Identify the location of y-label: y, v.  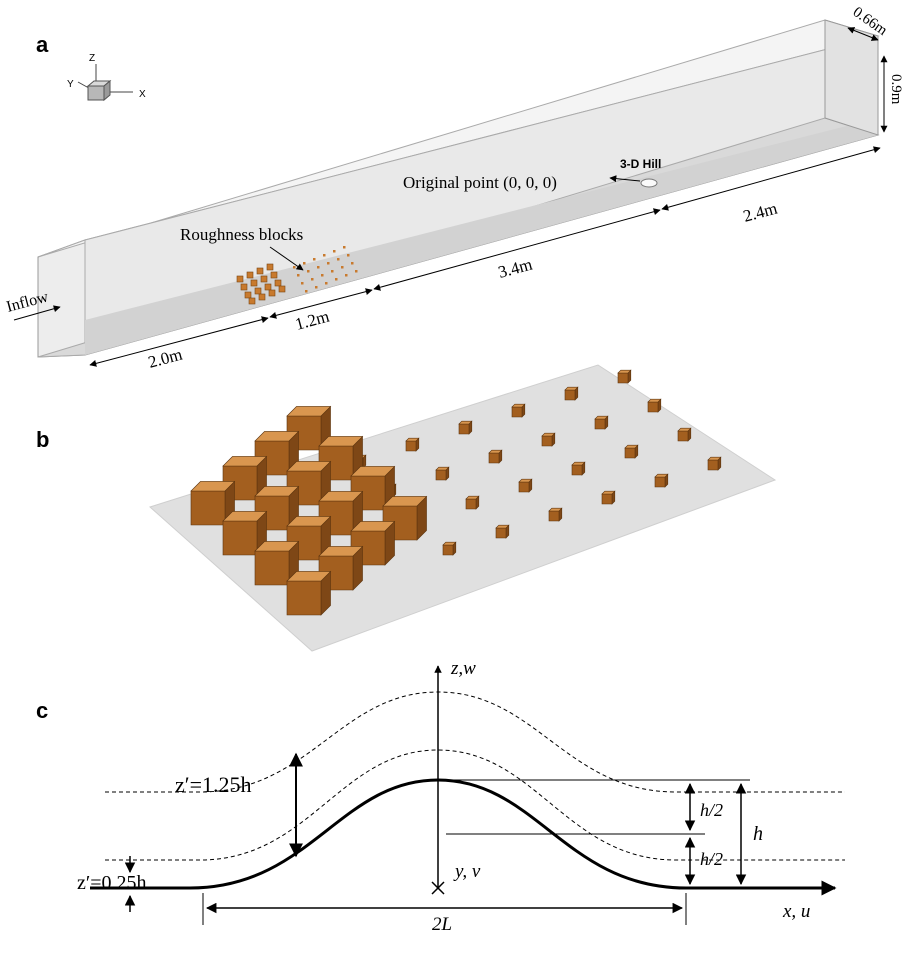
(467, 871).